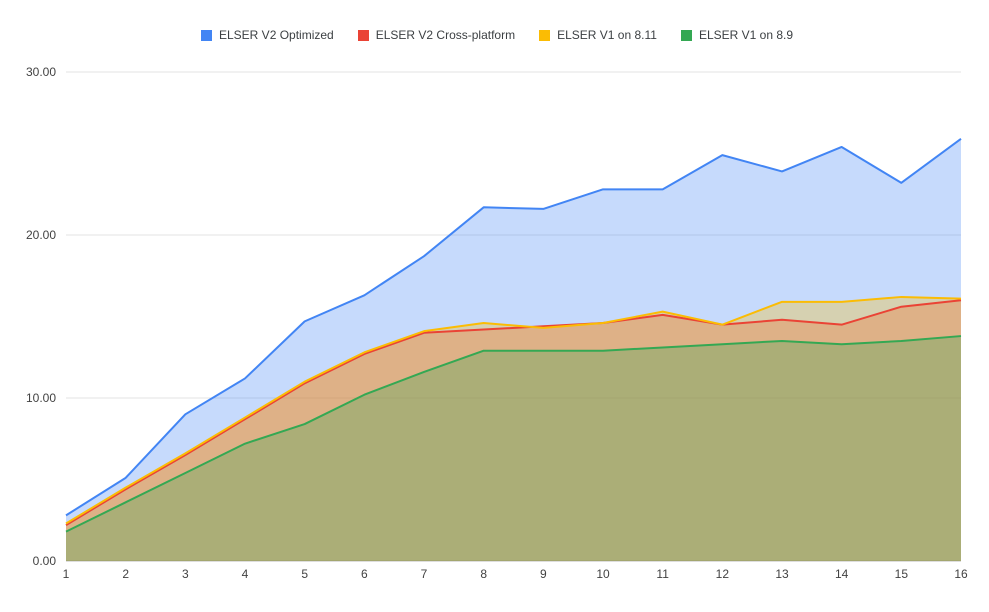 The height and width of the screenshot is (612, 989). Describe the element at coordinates (363, 35) in the screenshot. I see `legend-swatch-red` at that location.